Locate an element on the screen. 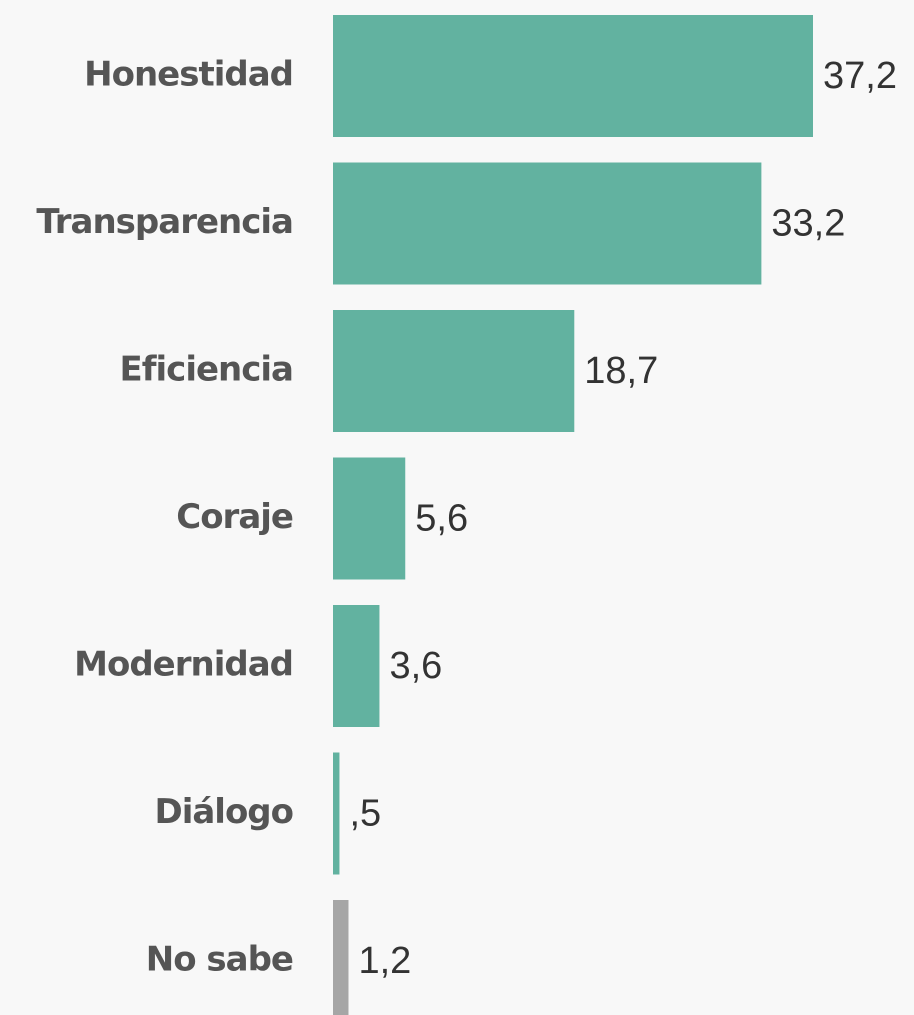 The height and width of the screenshot is (1015, 914). category-label: Coraje is located at coordinates (234, 517).